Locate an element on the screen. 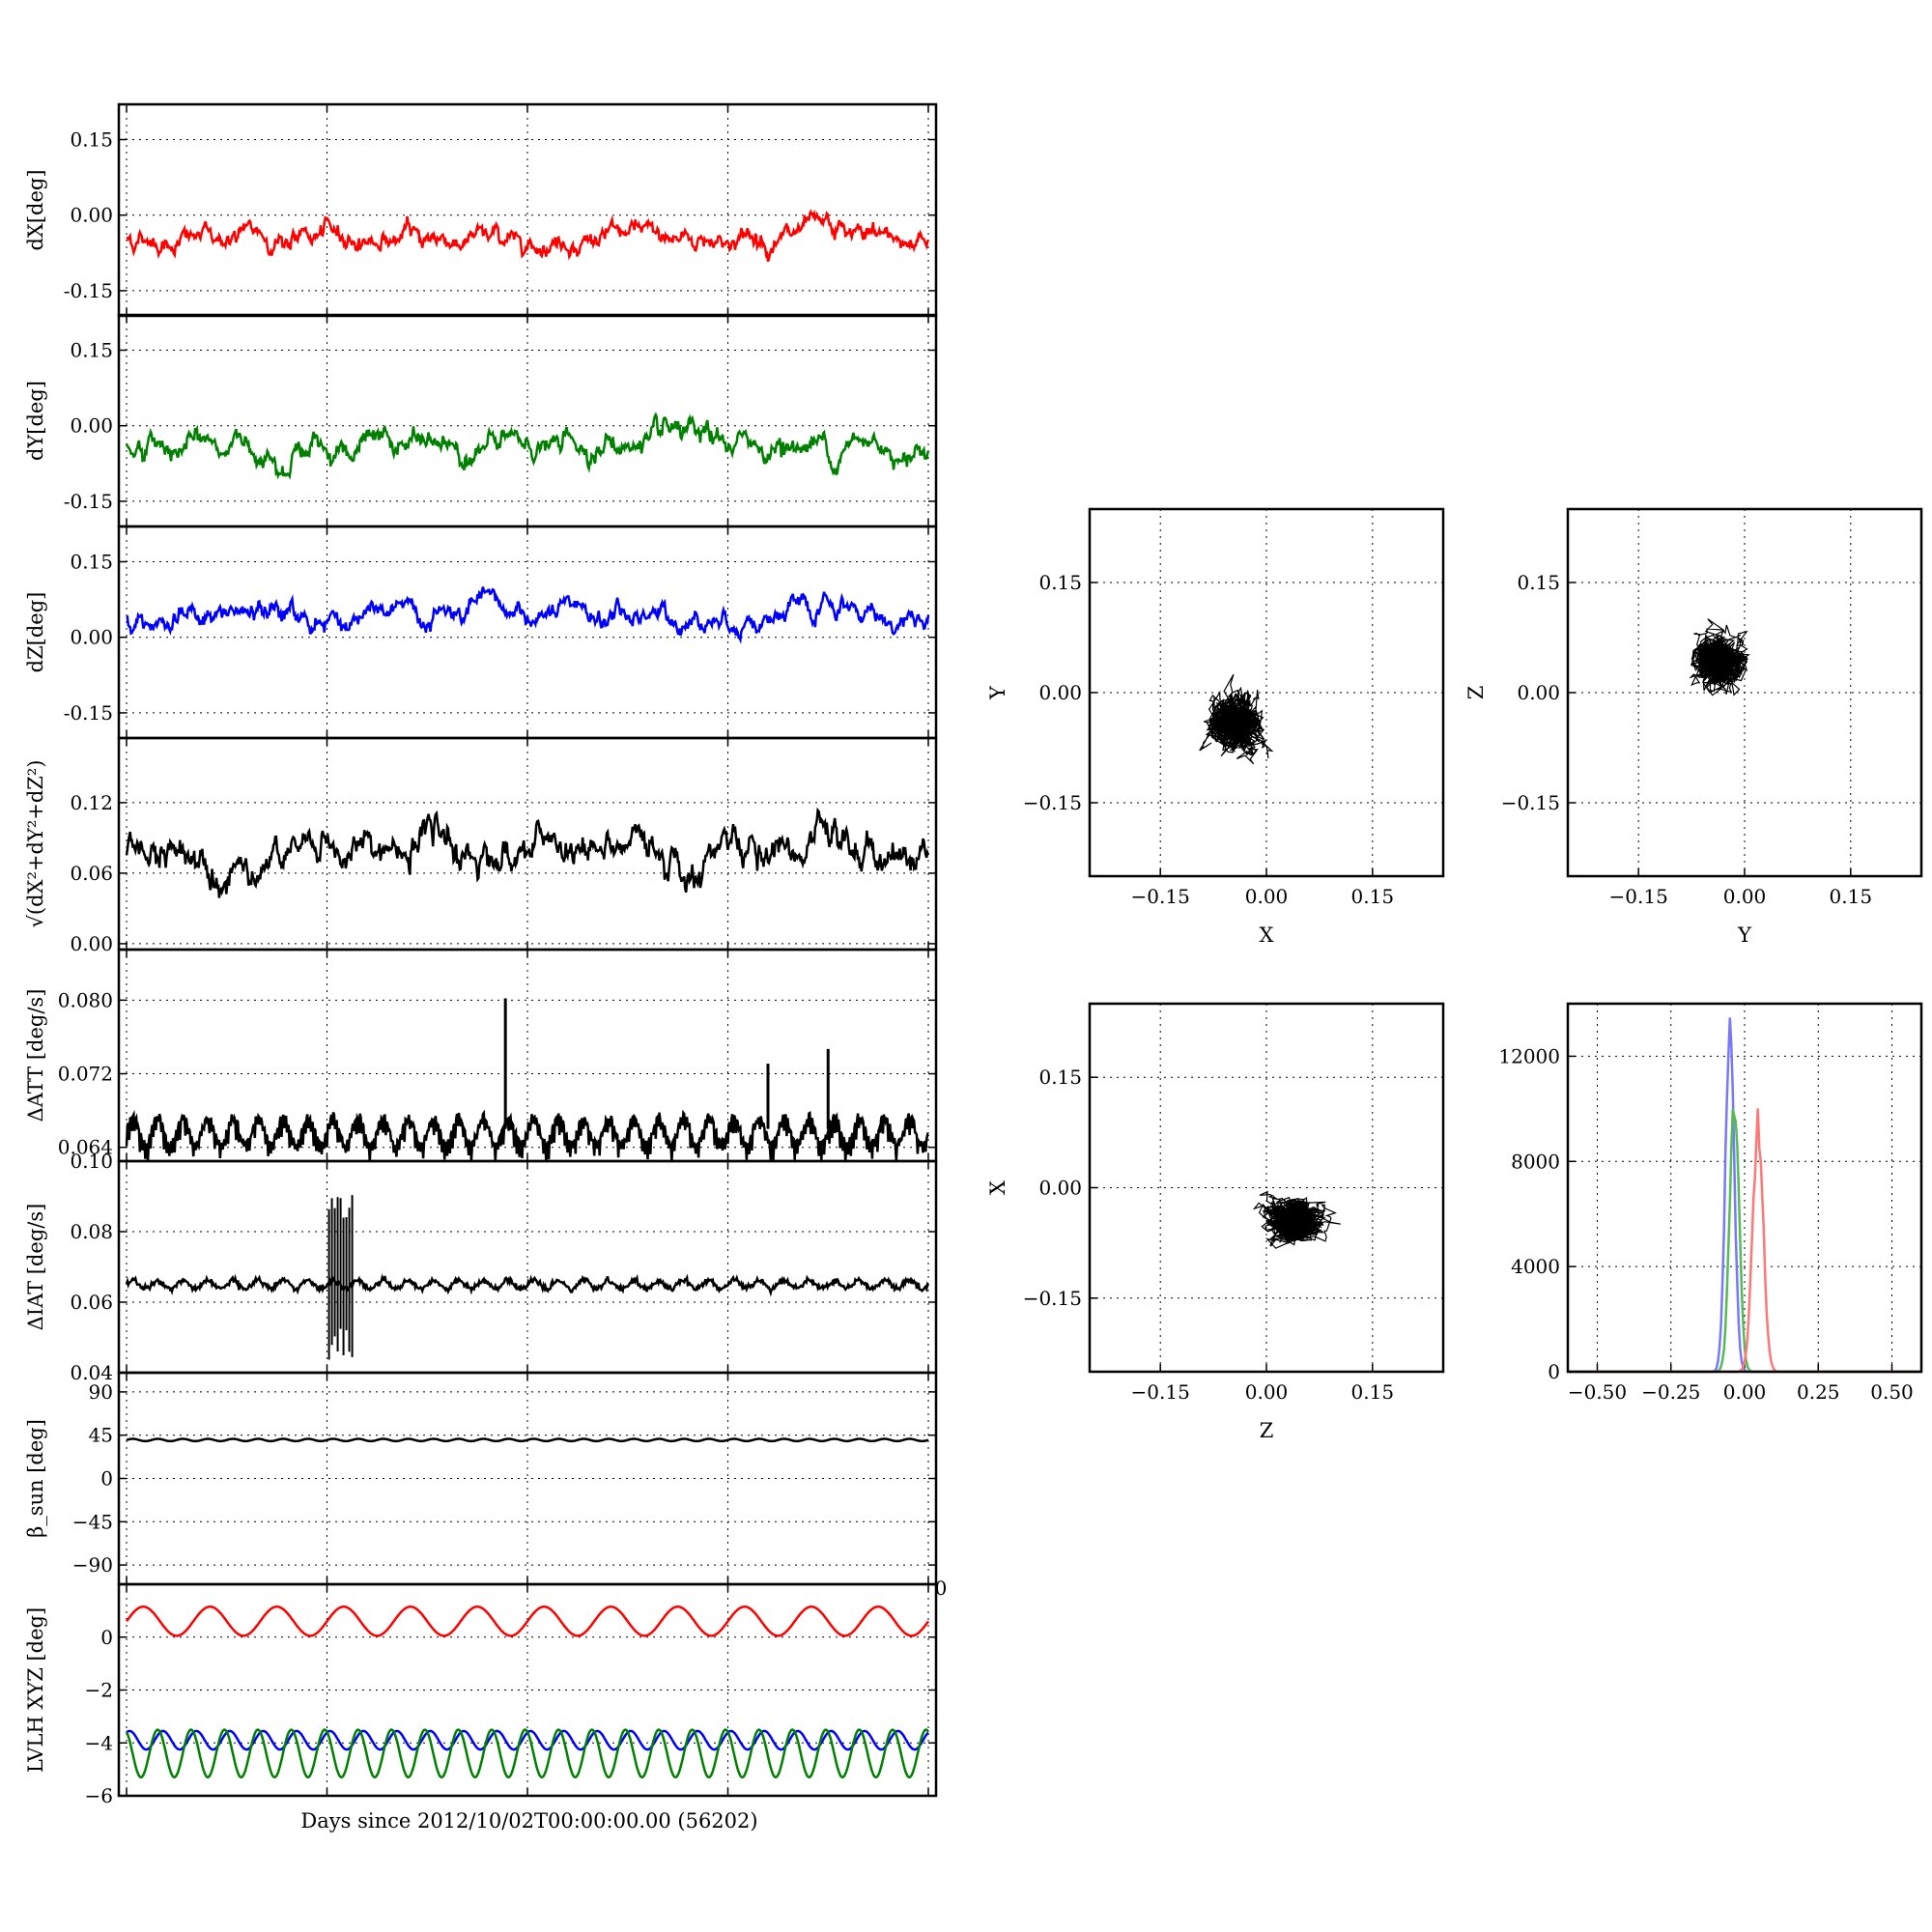 This screenshot has width=1932, height=1932. series-line-dZ is located at coordinates (528, 615).